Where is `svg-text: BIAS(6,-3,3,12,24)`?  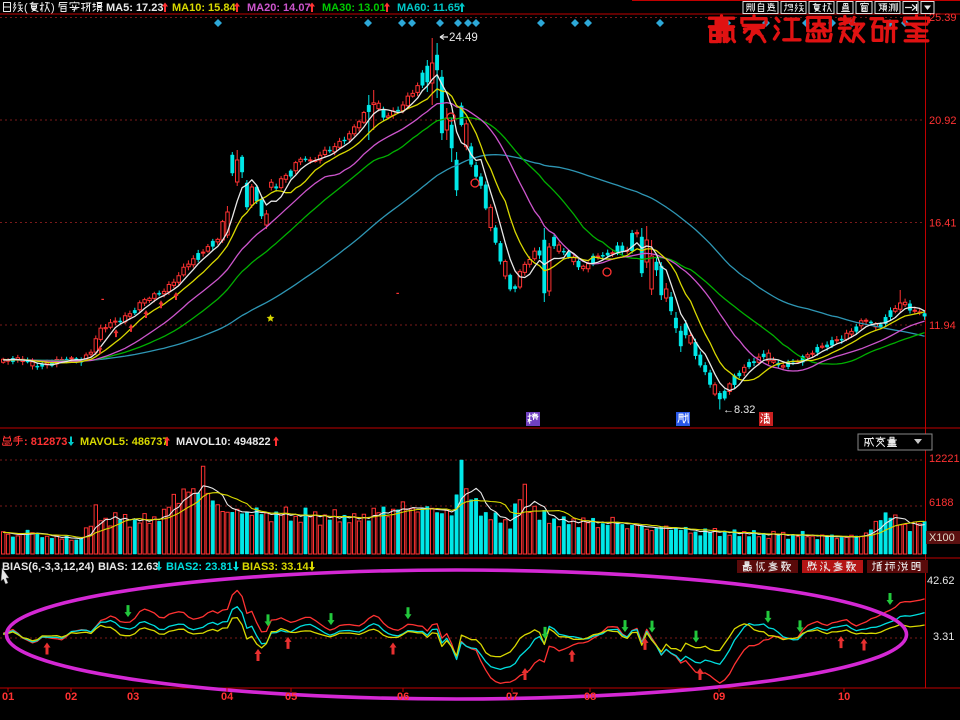 svg-text: BIAS(6,-3,3,12,24) is located at coordinates (48, 567).